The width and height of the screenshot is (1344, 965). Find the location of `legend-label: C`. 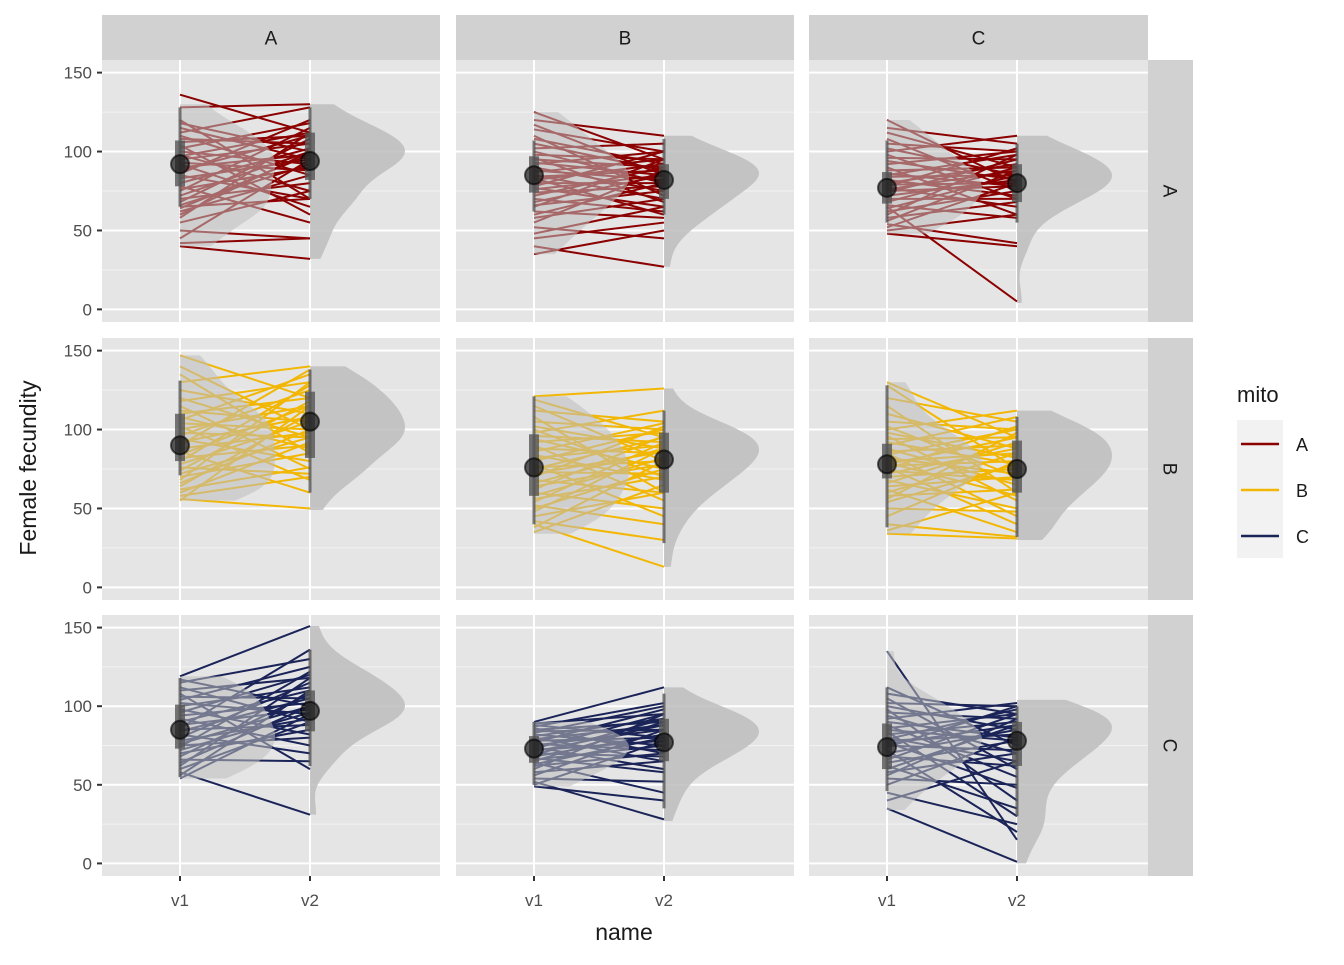

legend-label: C is located at coordinates (1302, 537).